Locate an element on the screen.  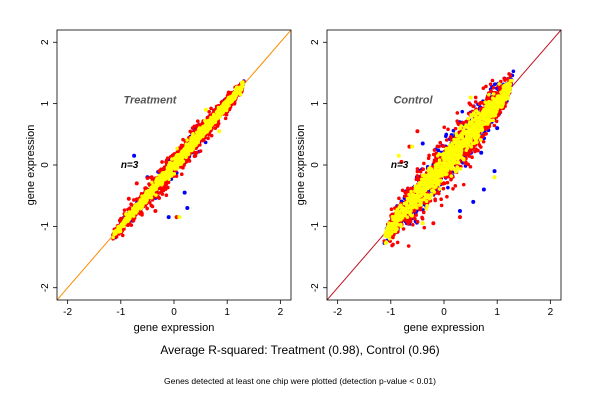
y-tick-label: 1 is located at coordinates (45, 103).